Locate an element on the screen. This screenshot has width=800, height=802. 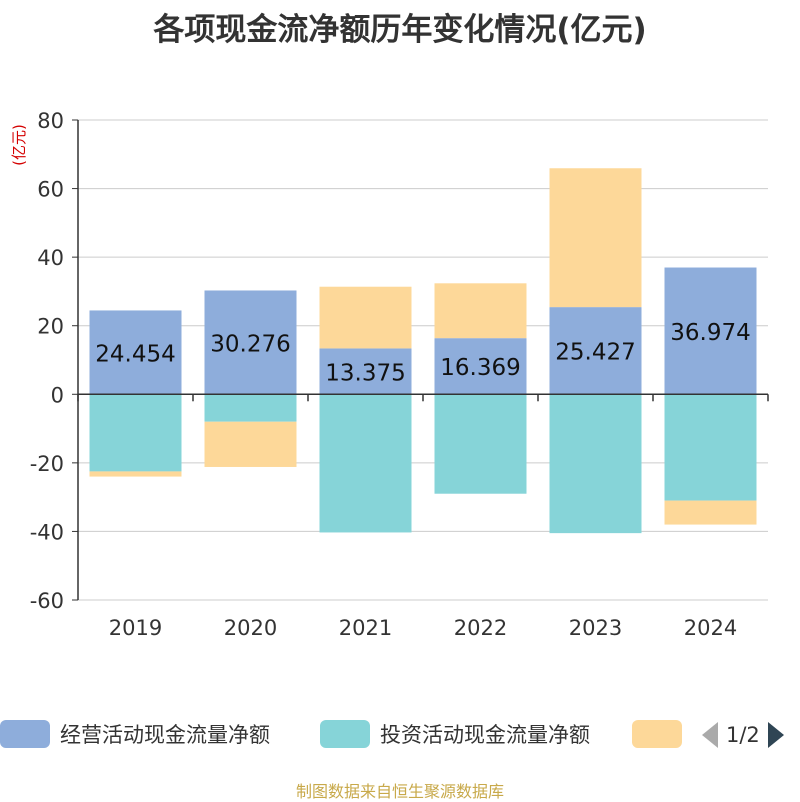
next-page-icon is located at coordinates (776, 735).